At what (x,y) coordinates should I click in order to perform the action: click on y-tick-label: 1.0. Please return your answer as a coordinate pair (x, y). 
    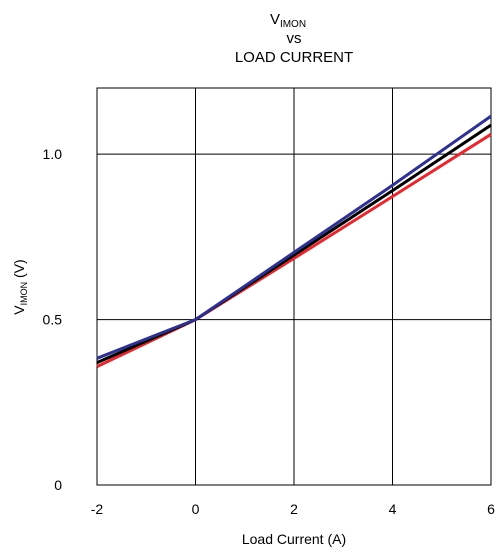
    Looking at the image, I should click on (53, 154).